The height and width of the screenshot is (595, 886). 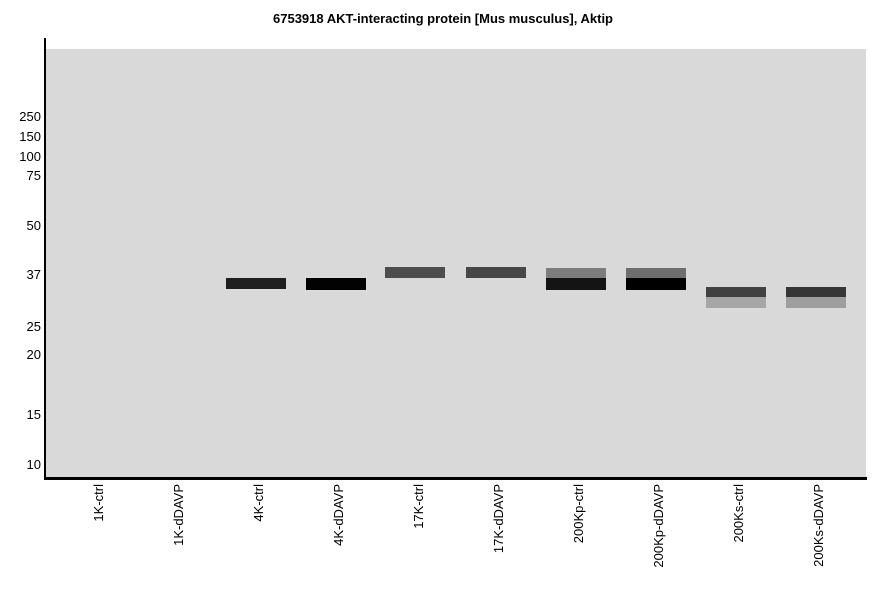 What do you see at coordinates (578, 514) in the screenshot?
I see `lane-label: 200Kp-ctrl` at bounding box center [578, 514].